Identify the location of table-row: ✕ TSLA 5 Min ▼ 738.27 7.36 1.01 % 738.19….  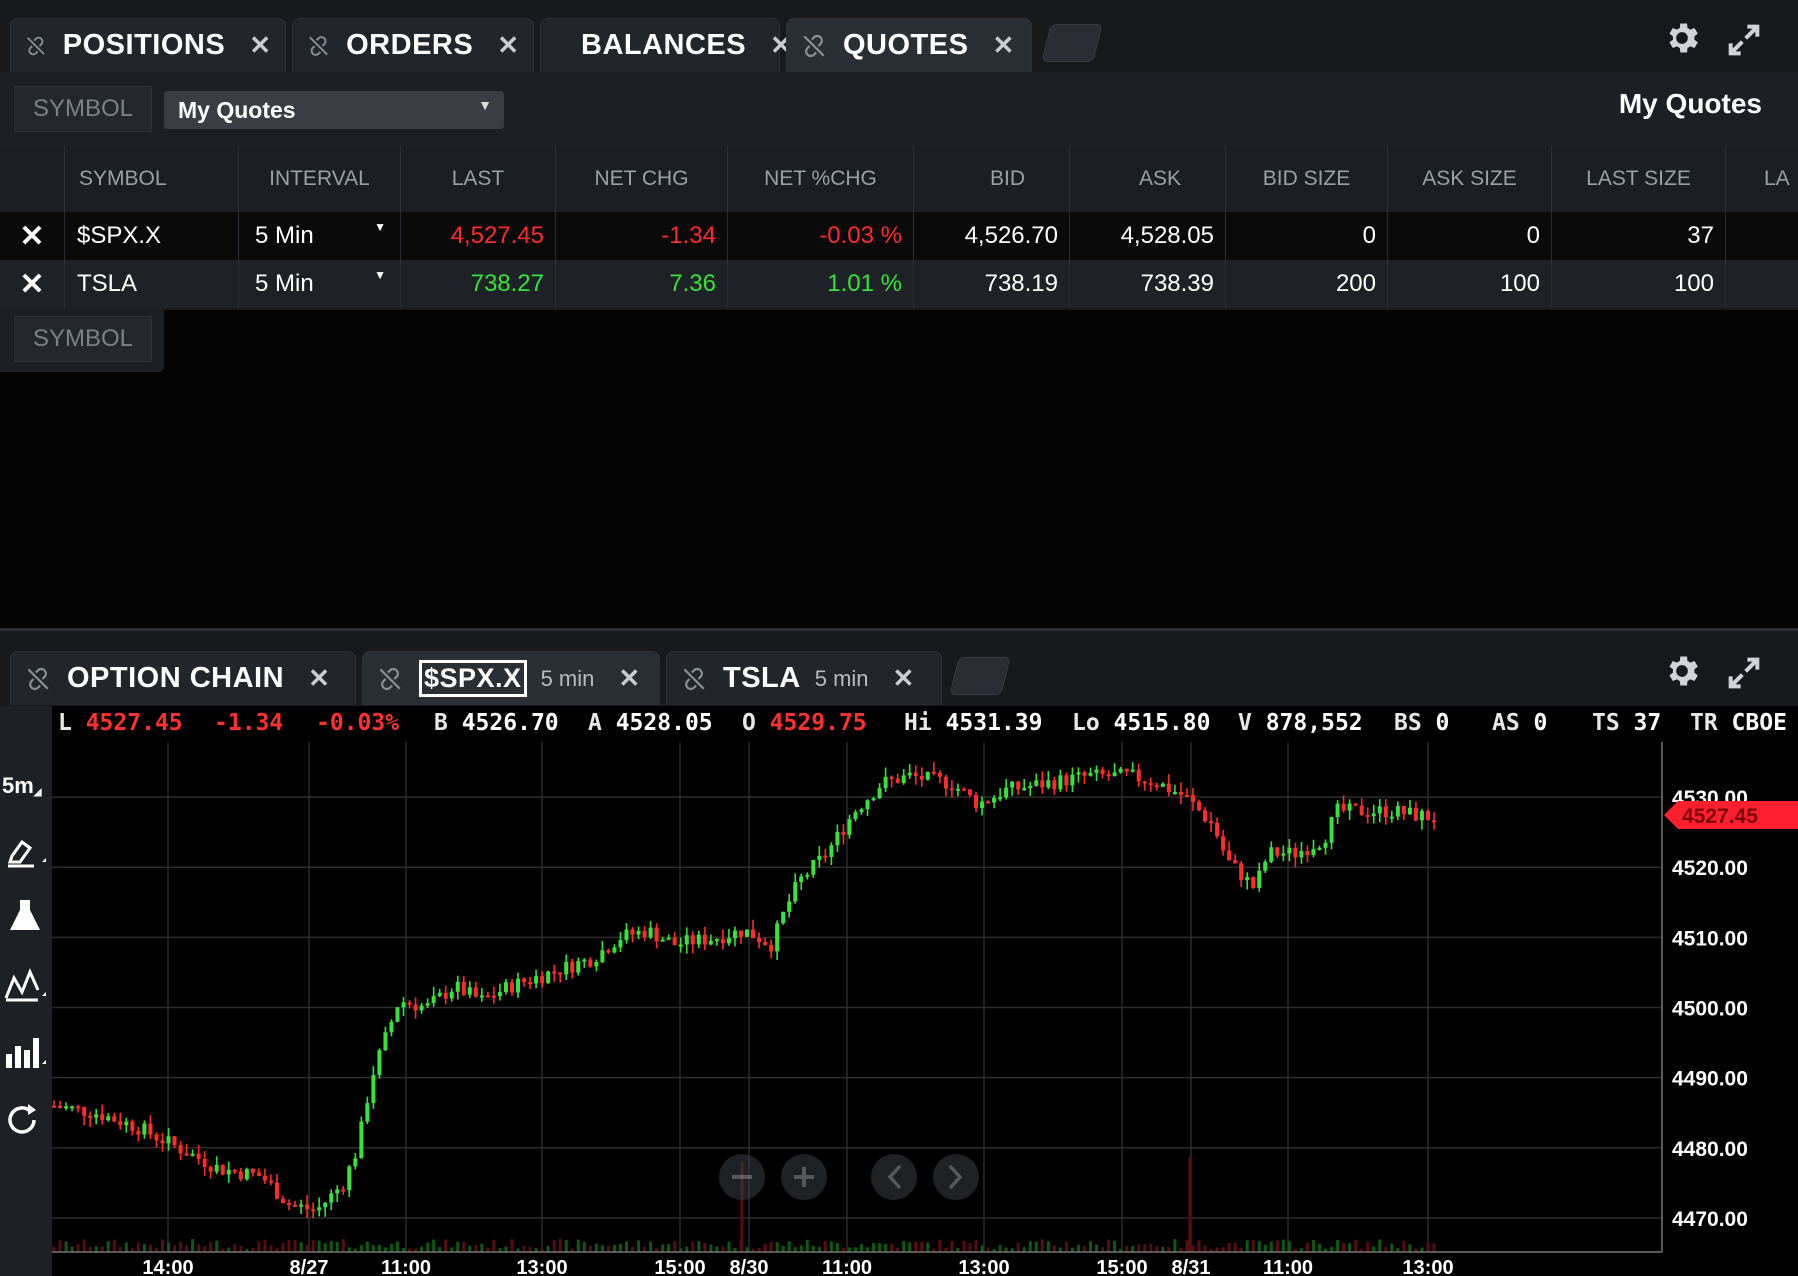
(899, 284).